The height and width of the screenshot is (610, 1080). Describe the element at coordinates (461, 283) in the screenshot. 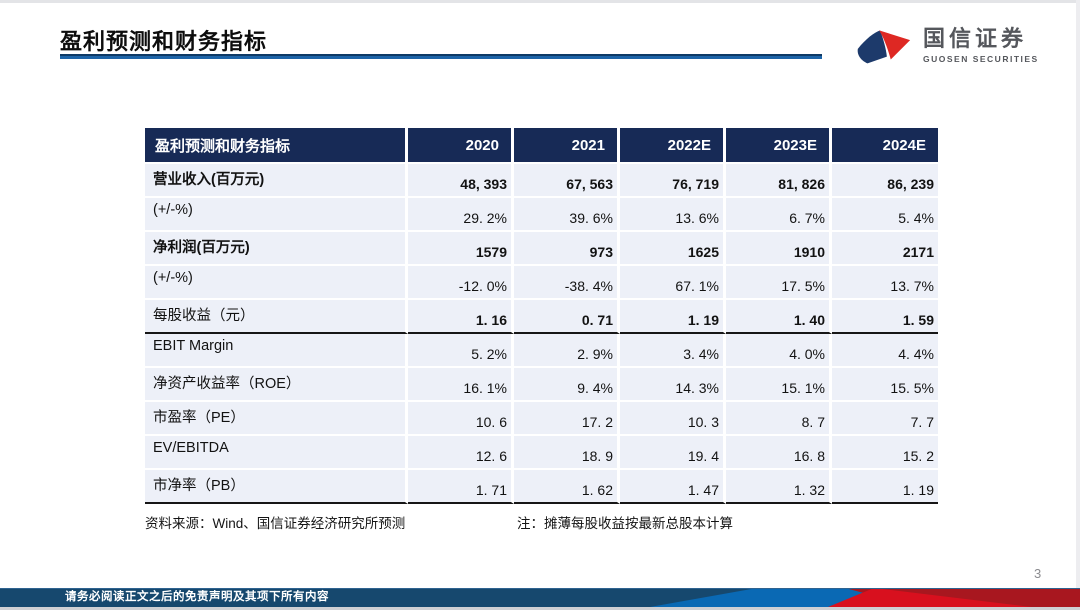

I see `cell-value: -12. 0%` at that location.